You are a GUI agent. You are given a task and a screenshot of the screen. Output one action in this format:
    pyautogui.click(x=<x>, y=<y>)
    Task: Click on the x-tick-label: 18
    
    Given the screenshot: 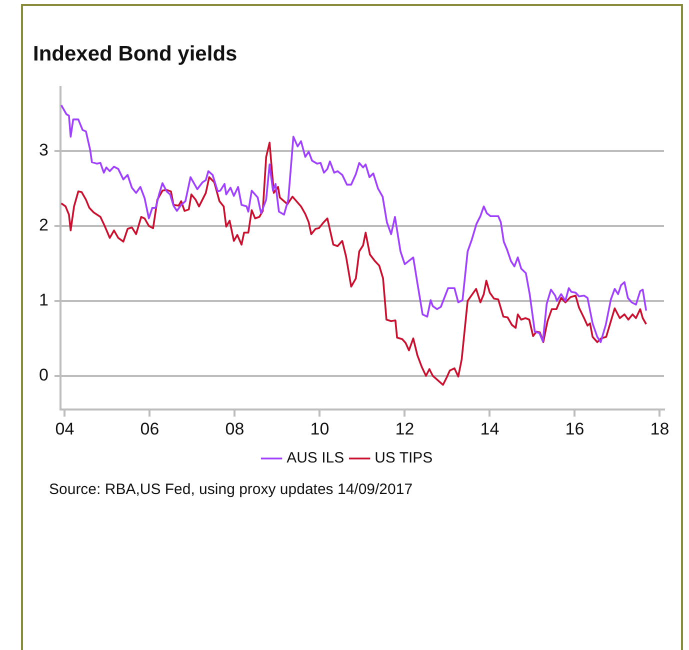 What is the action you would take?
    pyautogui.click(x=660, y=428)
    